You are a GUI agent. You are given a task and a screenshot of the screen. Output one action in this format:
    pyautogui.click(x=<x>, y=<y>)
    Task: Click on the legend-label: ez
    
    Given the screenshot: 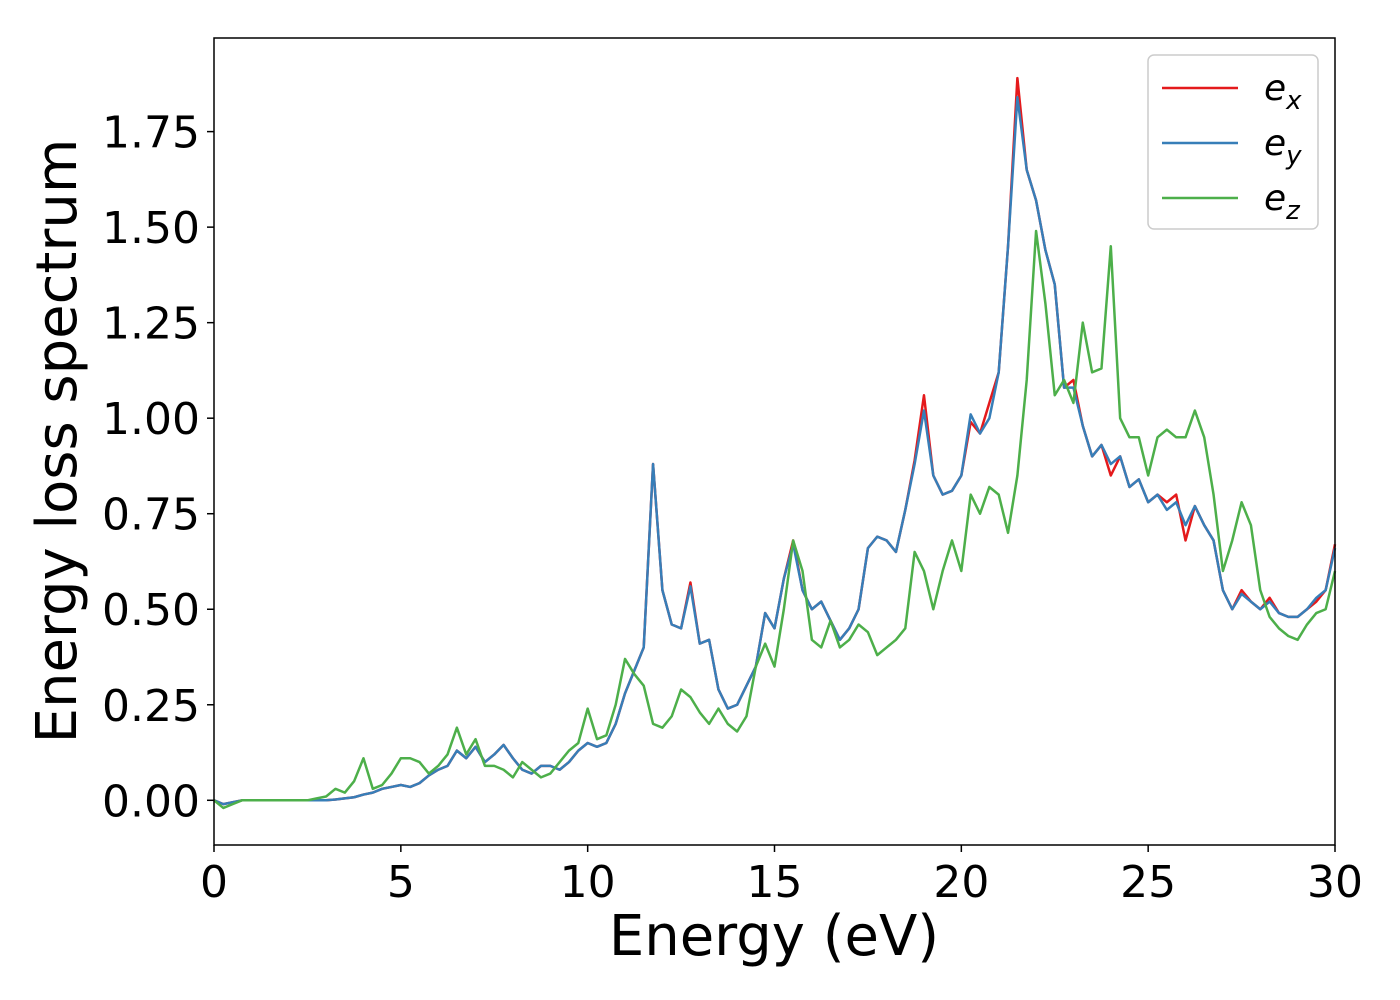 What is the action you would take?
    pyautogui.click(x=1282, y=202)
    